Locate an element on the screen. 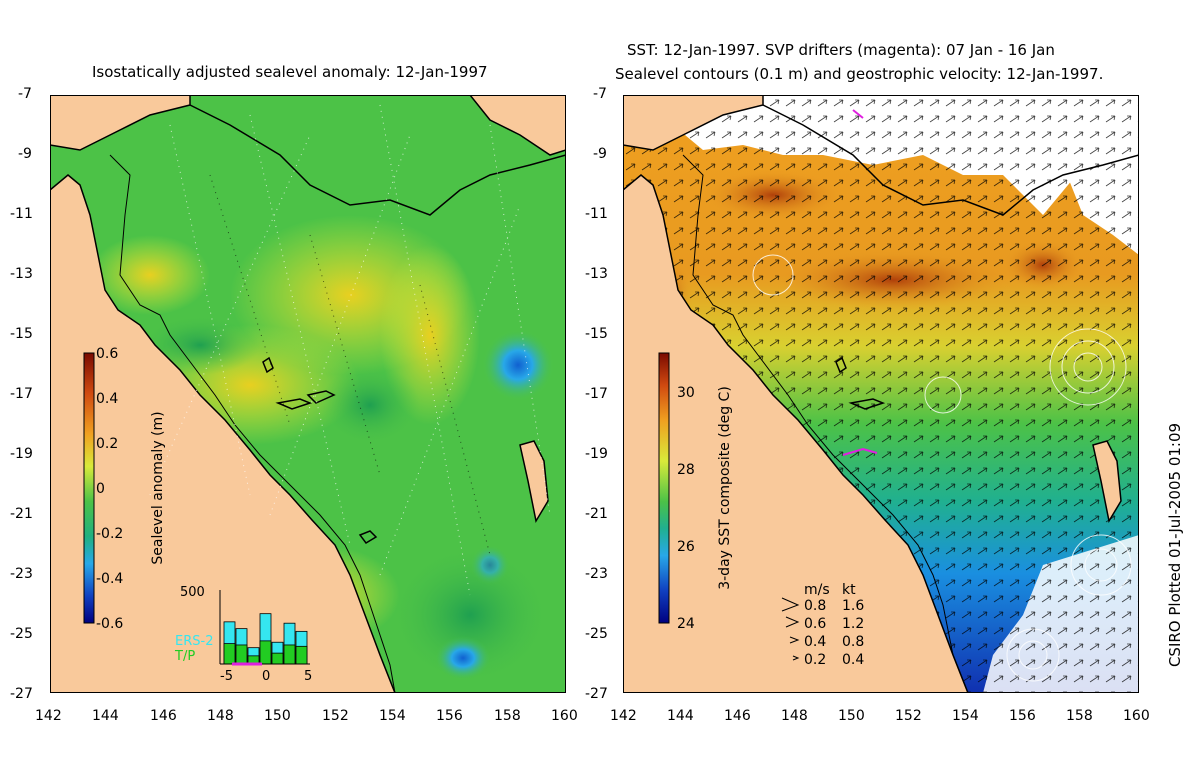 The width and height of the screenshot is (1200, 780). histogram-xtick: 5 is located at coordinates (308, 676).